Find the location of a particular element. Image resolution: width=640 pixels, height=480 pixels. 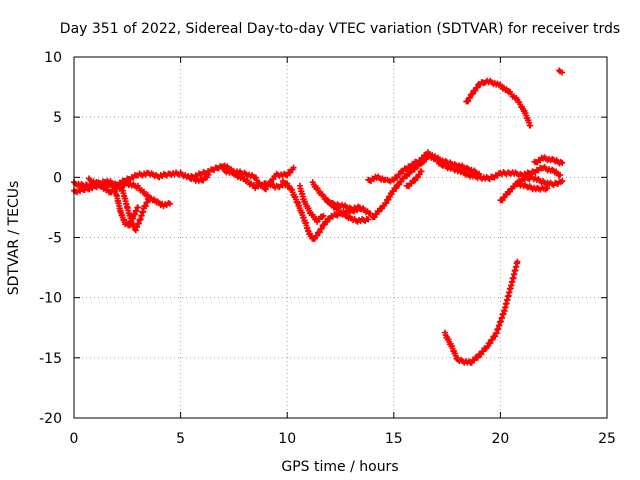

y-tick-label: 5 is located at coordinates (57, 118).